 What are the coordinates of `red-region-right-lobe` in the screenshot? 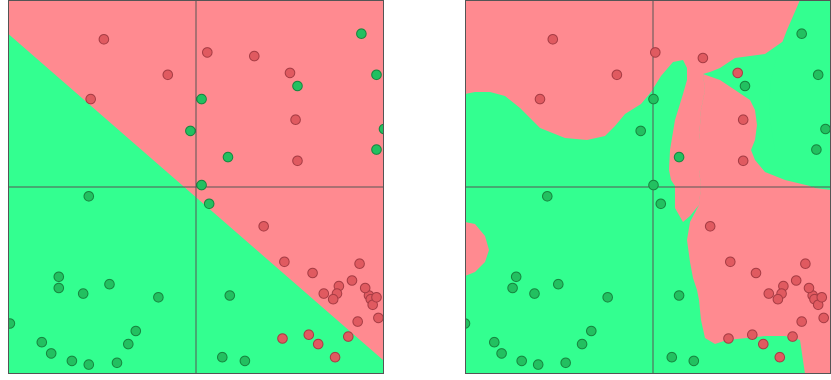 It's located at (759, 224).